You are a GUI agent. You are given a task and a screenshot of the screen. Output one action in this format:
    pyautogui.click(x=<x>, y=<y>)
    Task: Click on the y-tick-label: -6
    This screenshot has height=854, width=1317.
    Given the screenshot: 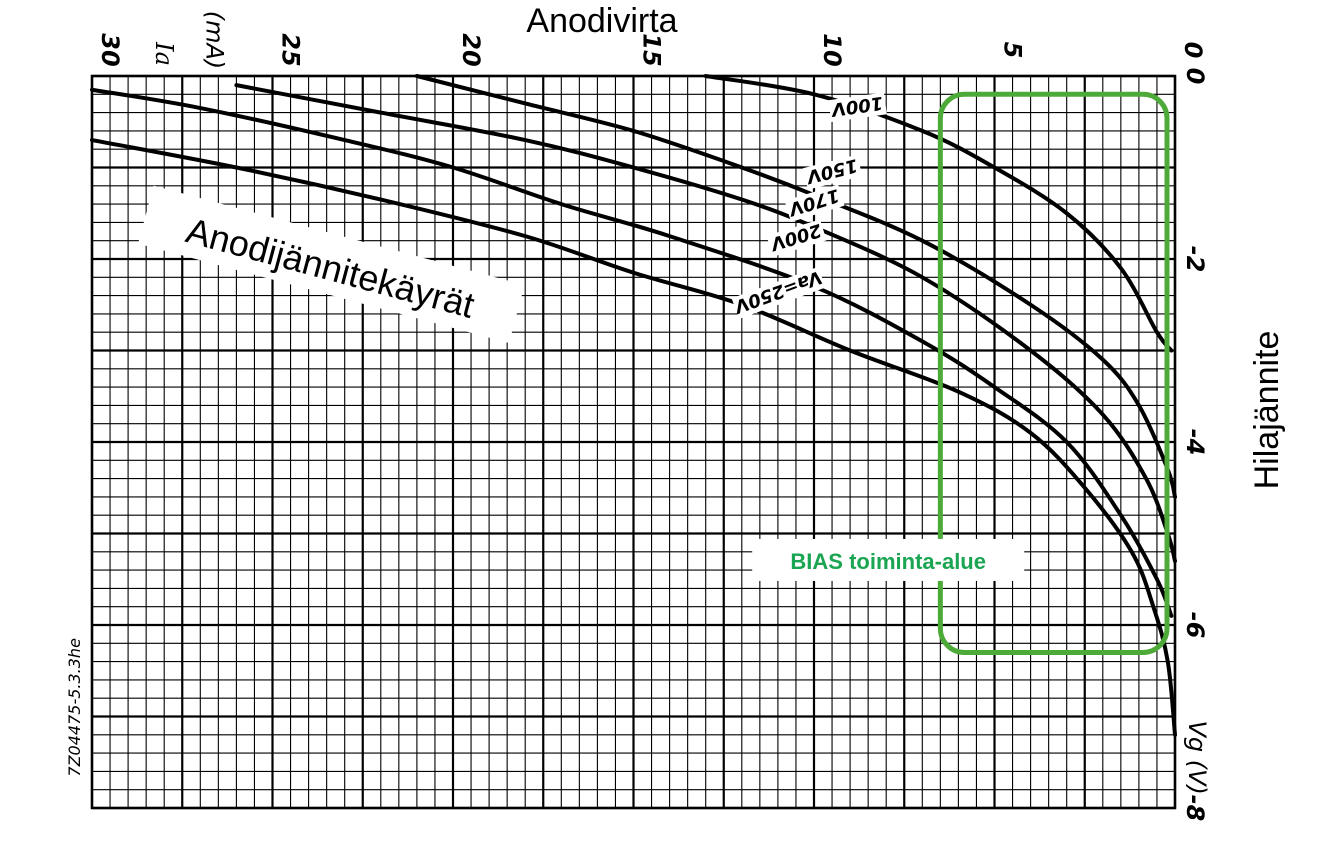 What is the action you would take?
    pyautogui.click(x=1195, y=625)
    